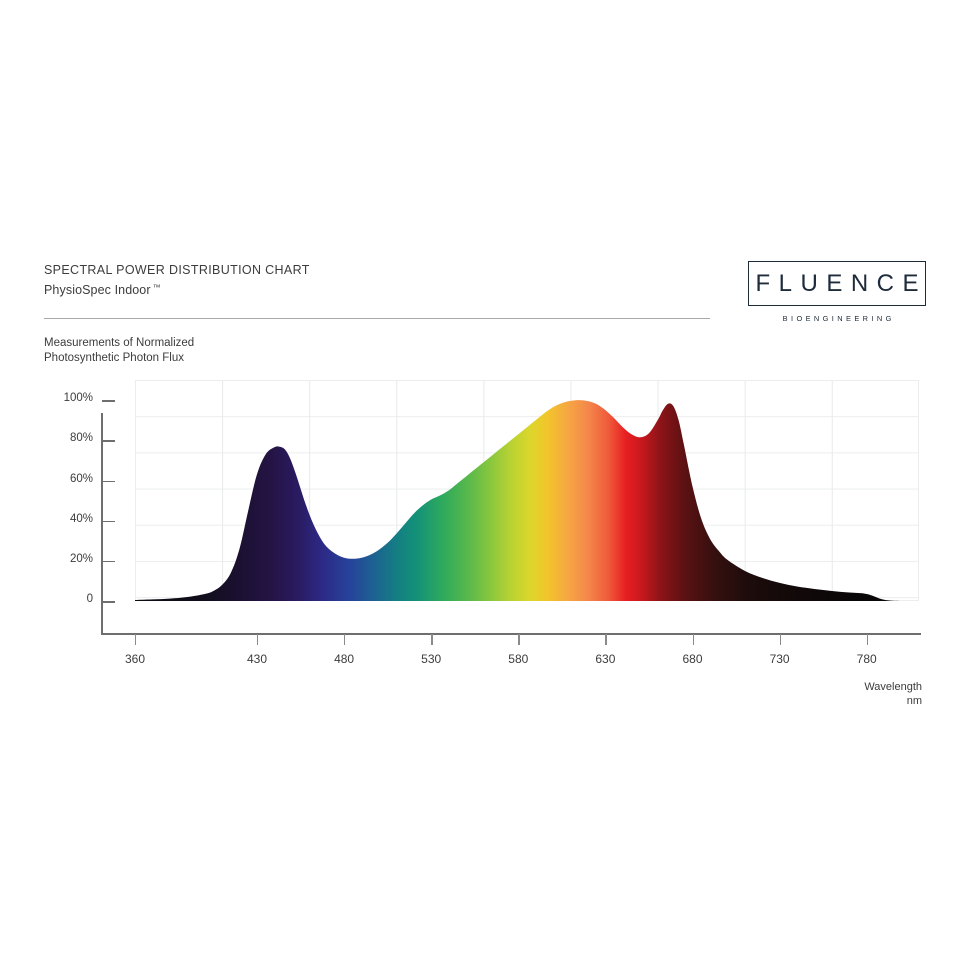  Describe the element at coordinates (78, 398) in the screenshot. I see `y-axis-tick-label: 100%` at that location.